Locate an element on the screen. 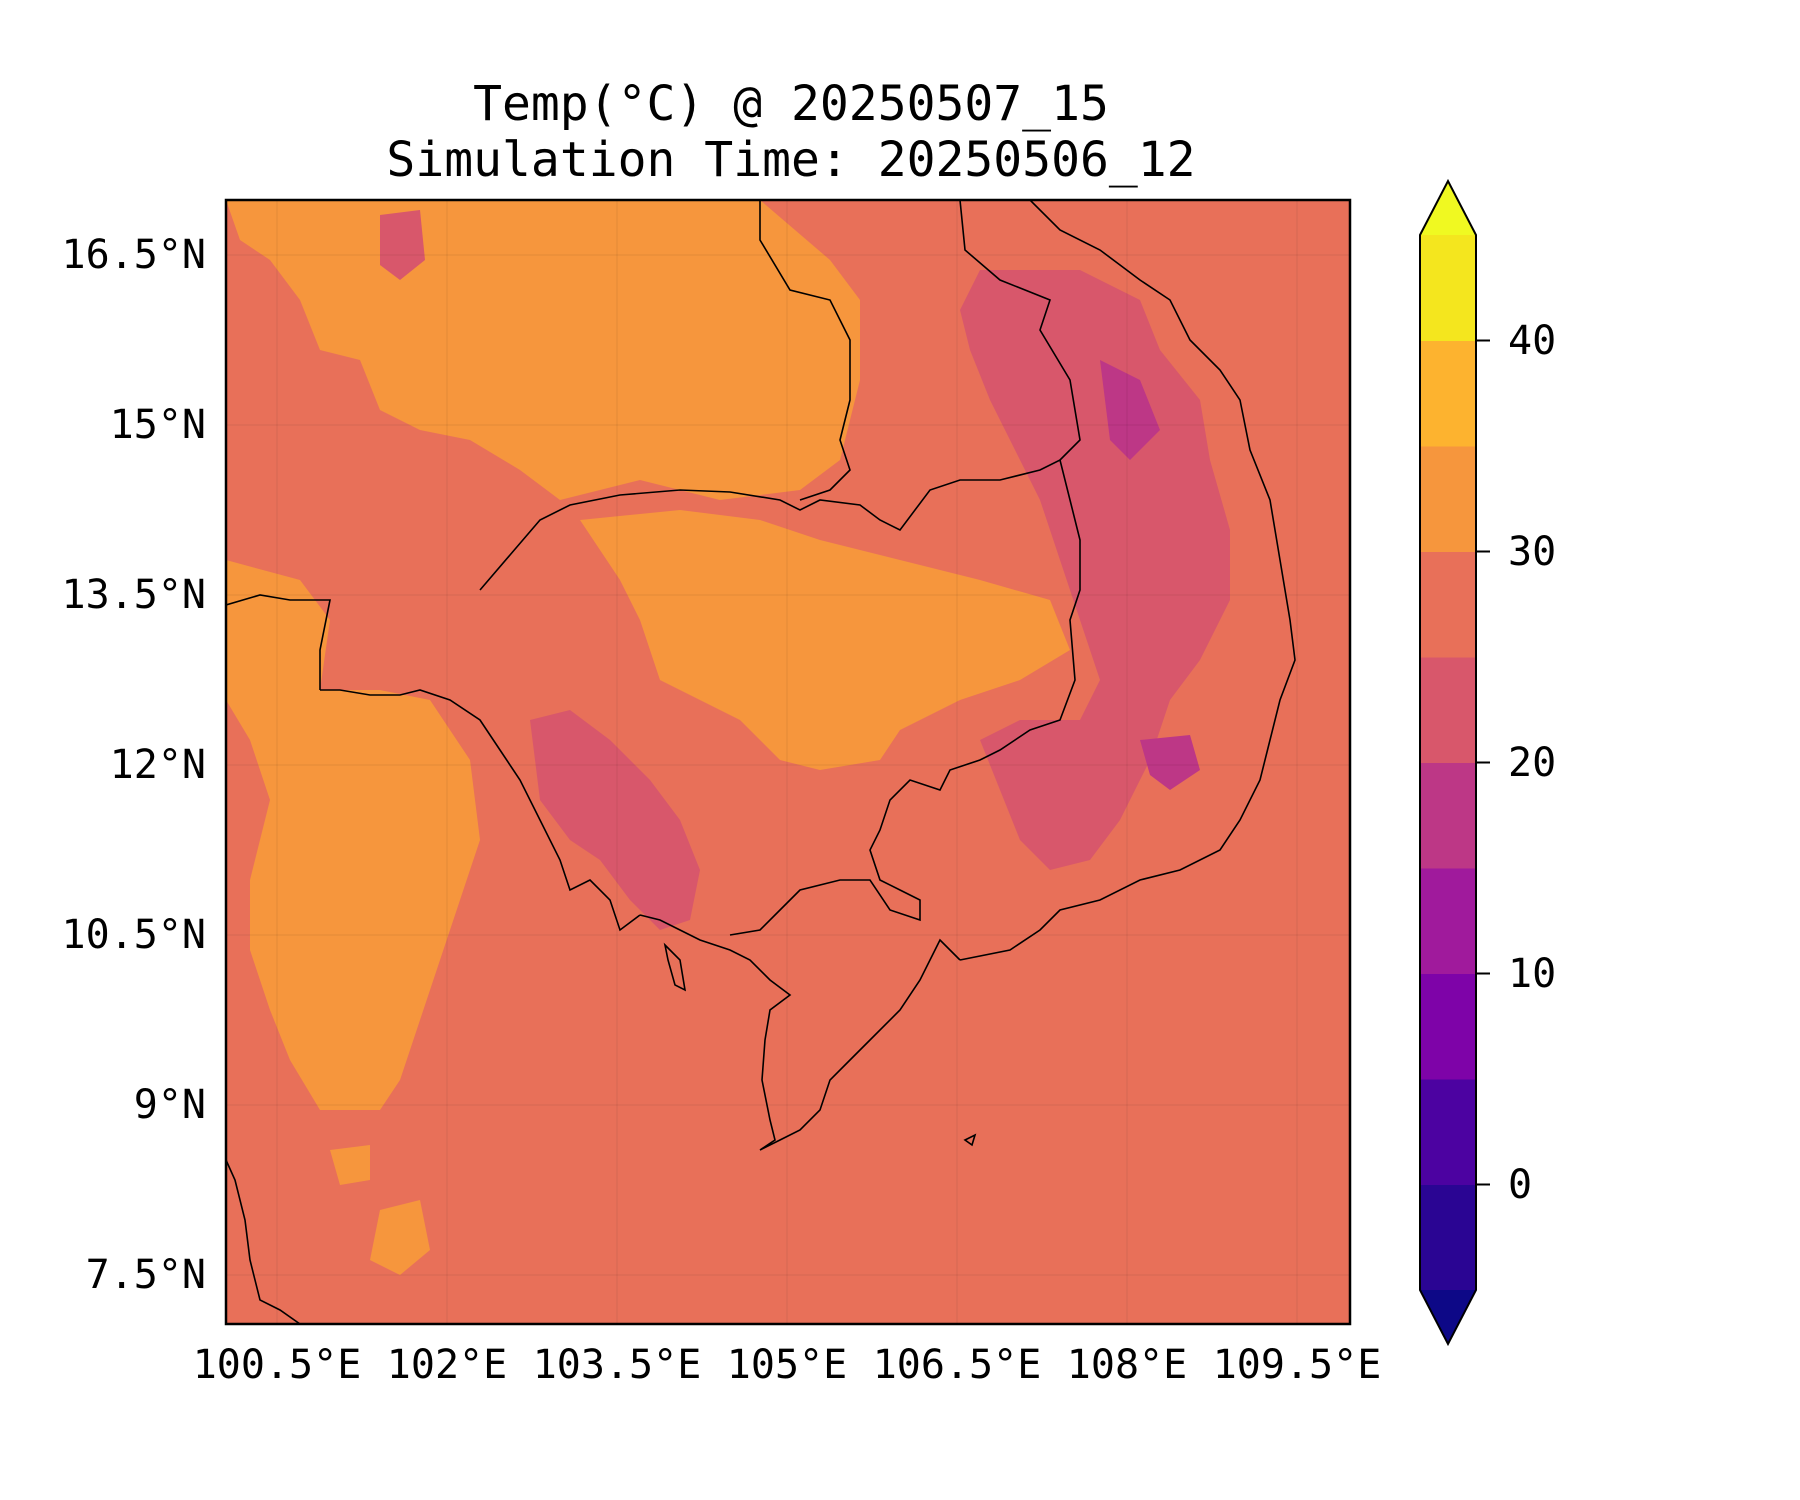 Image resolution: width=1800 pixels, height=1500 pixels. lat-axis: 16.5°N 15°N 13.5°N 12°N 10.5°N 9°N 7.5°N is located at coordinates (134, 765).